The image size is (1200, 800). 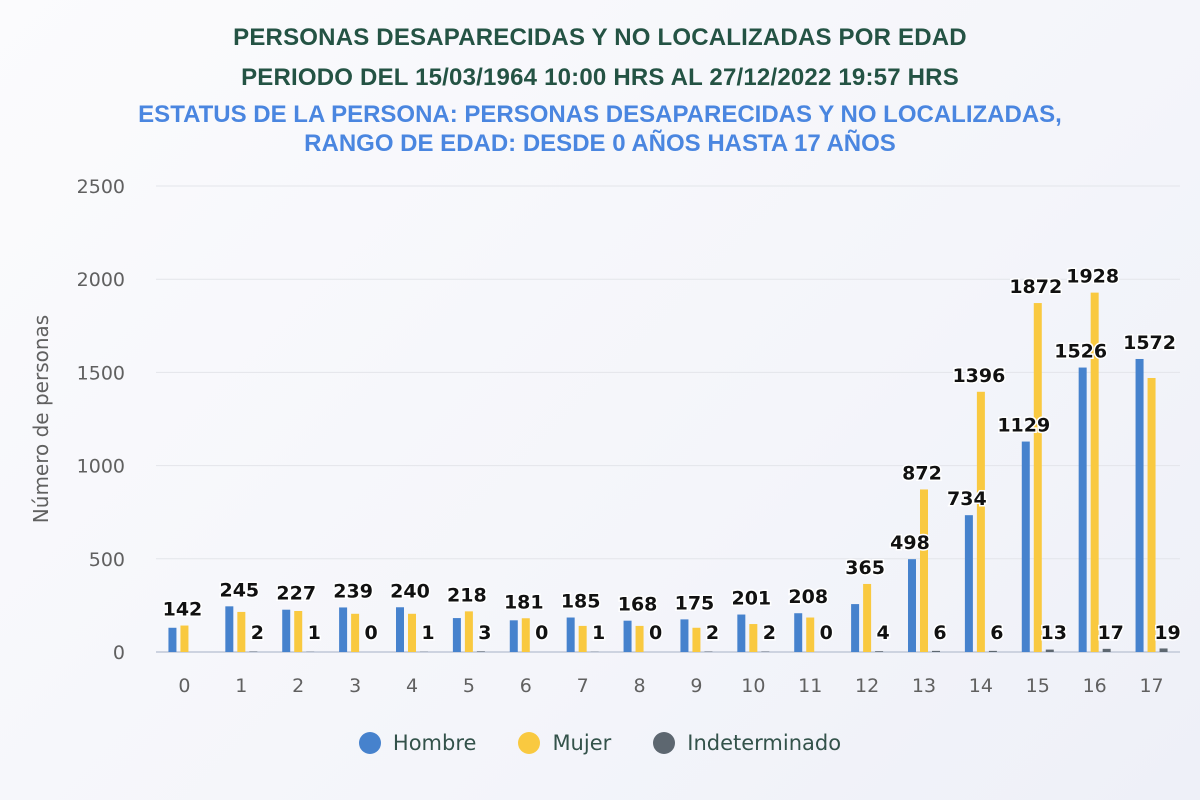 I want to click on data-label: 218, so click(x=467, y=595).